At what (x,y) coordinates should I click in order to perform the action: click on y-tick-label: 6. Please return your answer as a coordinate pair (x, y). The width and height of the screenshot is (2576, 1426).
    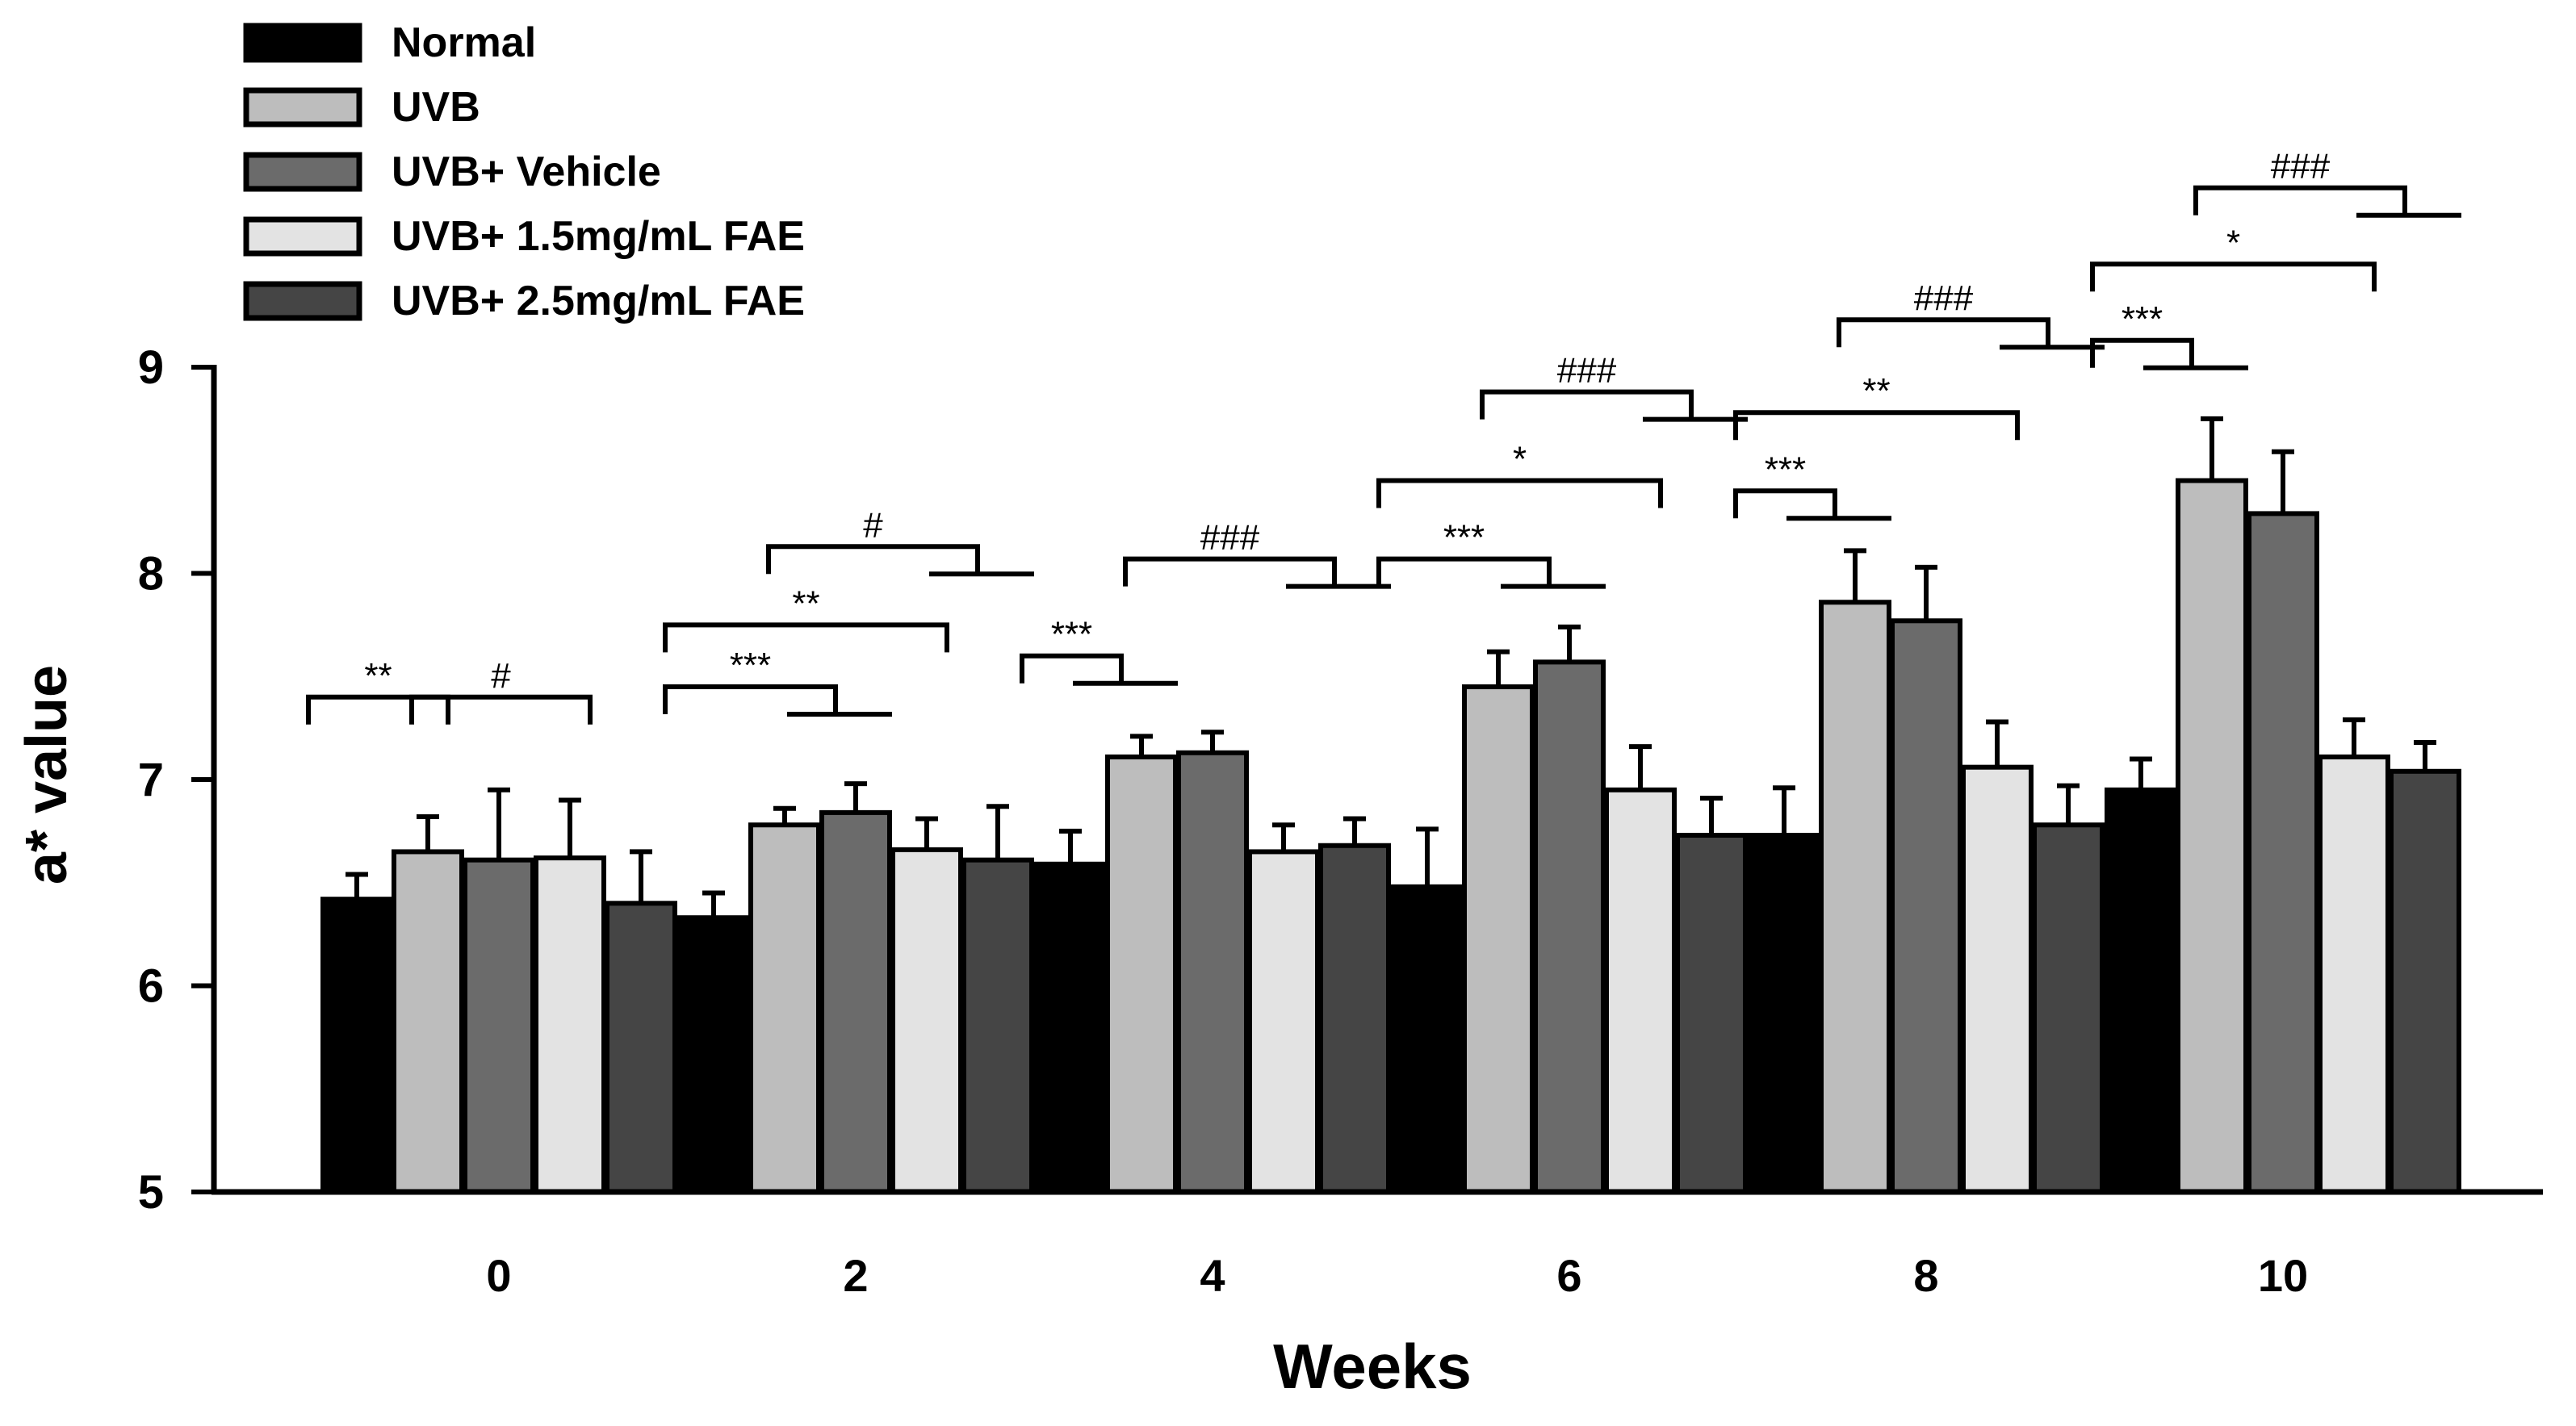
    Looking at the image, I should click on (151, 986).